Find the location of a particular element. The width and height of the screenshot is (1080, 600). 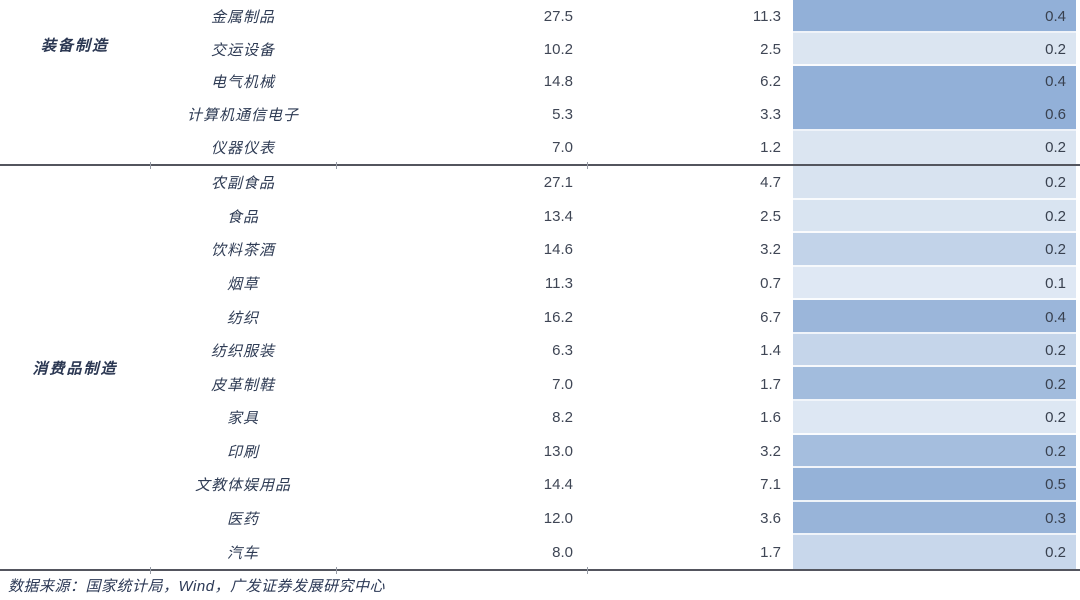

table-row: 饮料茶酒 14.6 3.2 0.2 is located at coordinates (540, 250).